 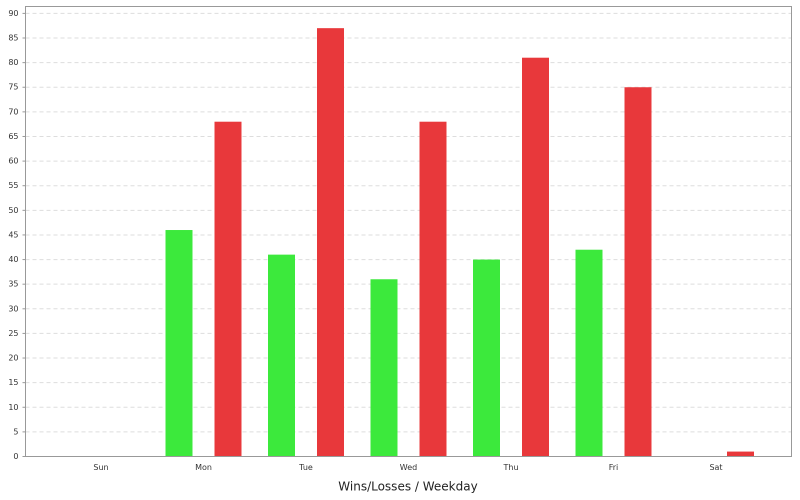 What do you see at coordinates (408, 467) in the screenshot?
I see `x-tick-label: Wed` at bounding box center [408, 467].